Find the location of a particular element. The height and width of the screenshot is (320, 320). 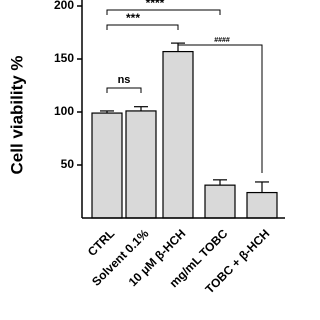

y-axis-label: Cell viability % is located at coordinates (16, 114).